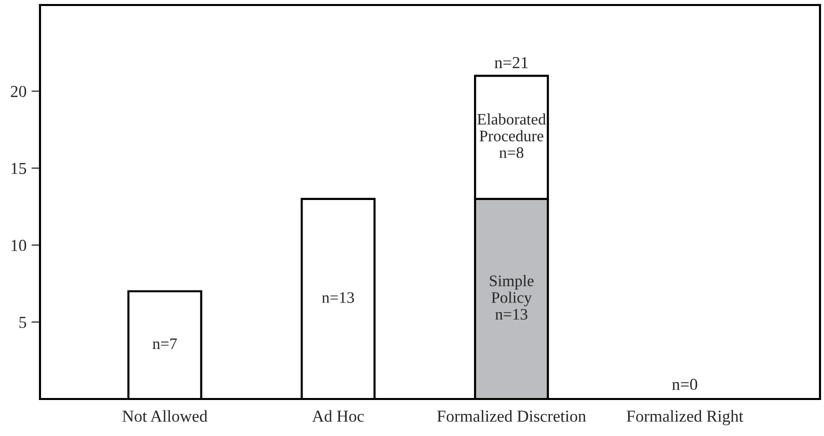  What do you see at coordinates (511, 135) in the screenshot?
I see `data-label: Elaborated Procedure n=8` at bounding box center [511, 135].